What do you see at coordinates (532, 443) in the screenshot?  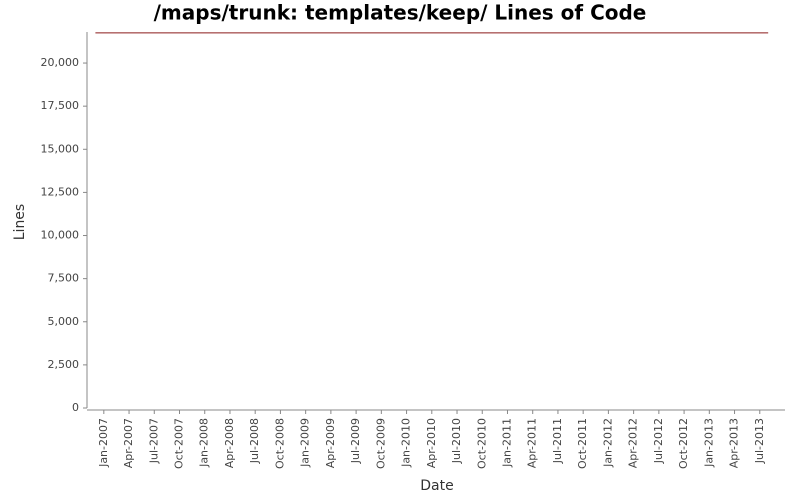 I see `x-tick-label: Apr-2011` at bounding box center [532, 443].